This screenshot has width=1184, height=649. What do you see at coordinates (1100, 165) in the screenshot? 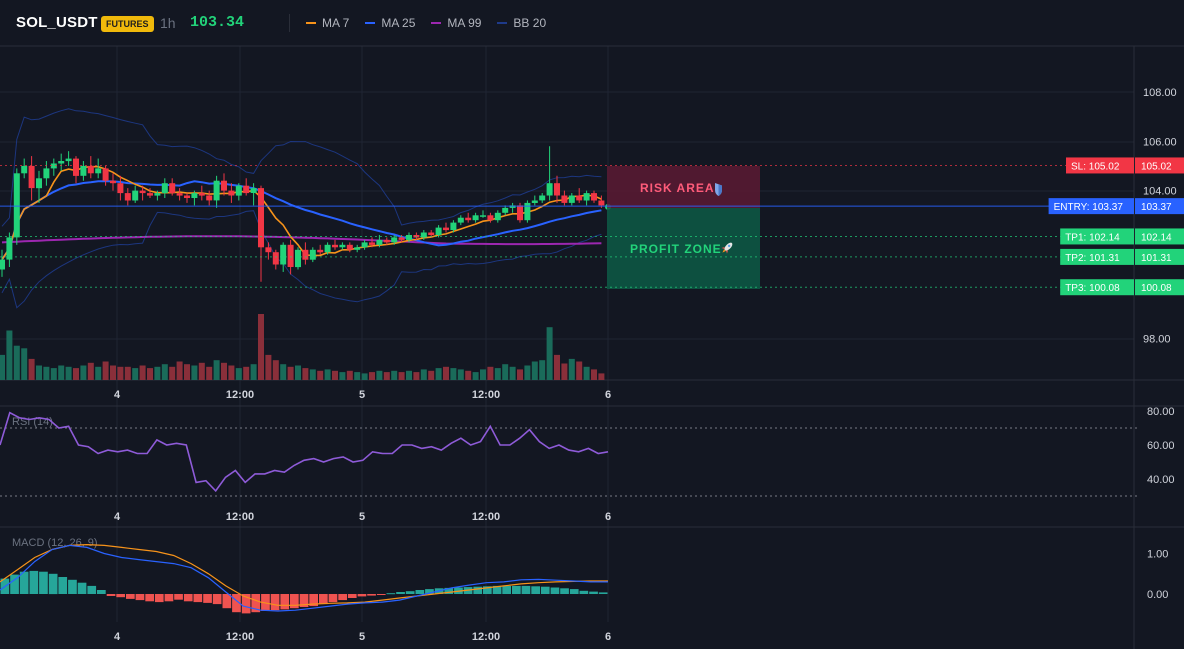
I see `level-tag-sl` at bounding box center [1100, 165].